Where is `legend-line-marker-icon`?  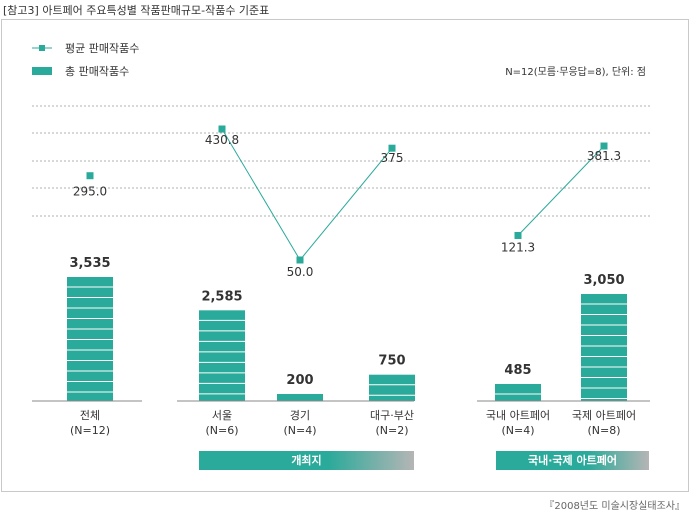 legend-line-marker-icon is located at coordinates (42, 48).